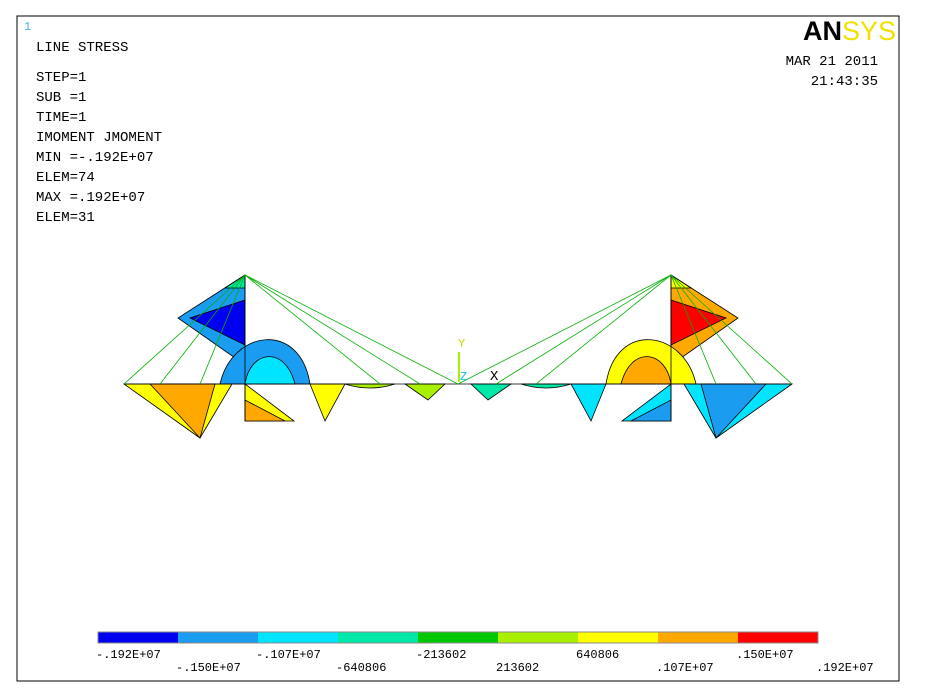 Image resolution: width=949 pixels, height=696 pixels. What do you see at coordinates (61, 118) in the screenshot?
I see `header-line: TIME=1` at bounding box center [61, 118].